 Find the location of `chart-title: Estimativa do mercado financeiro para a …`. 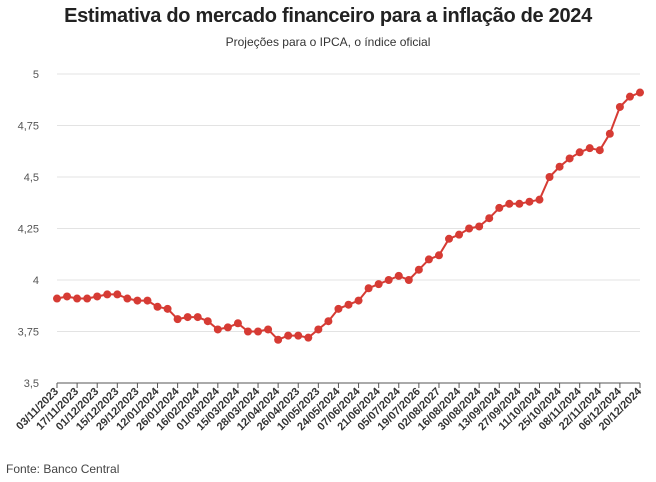

chart-title: Estimativa do mercado financeiro para a … is located at coordinates (328, 16).